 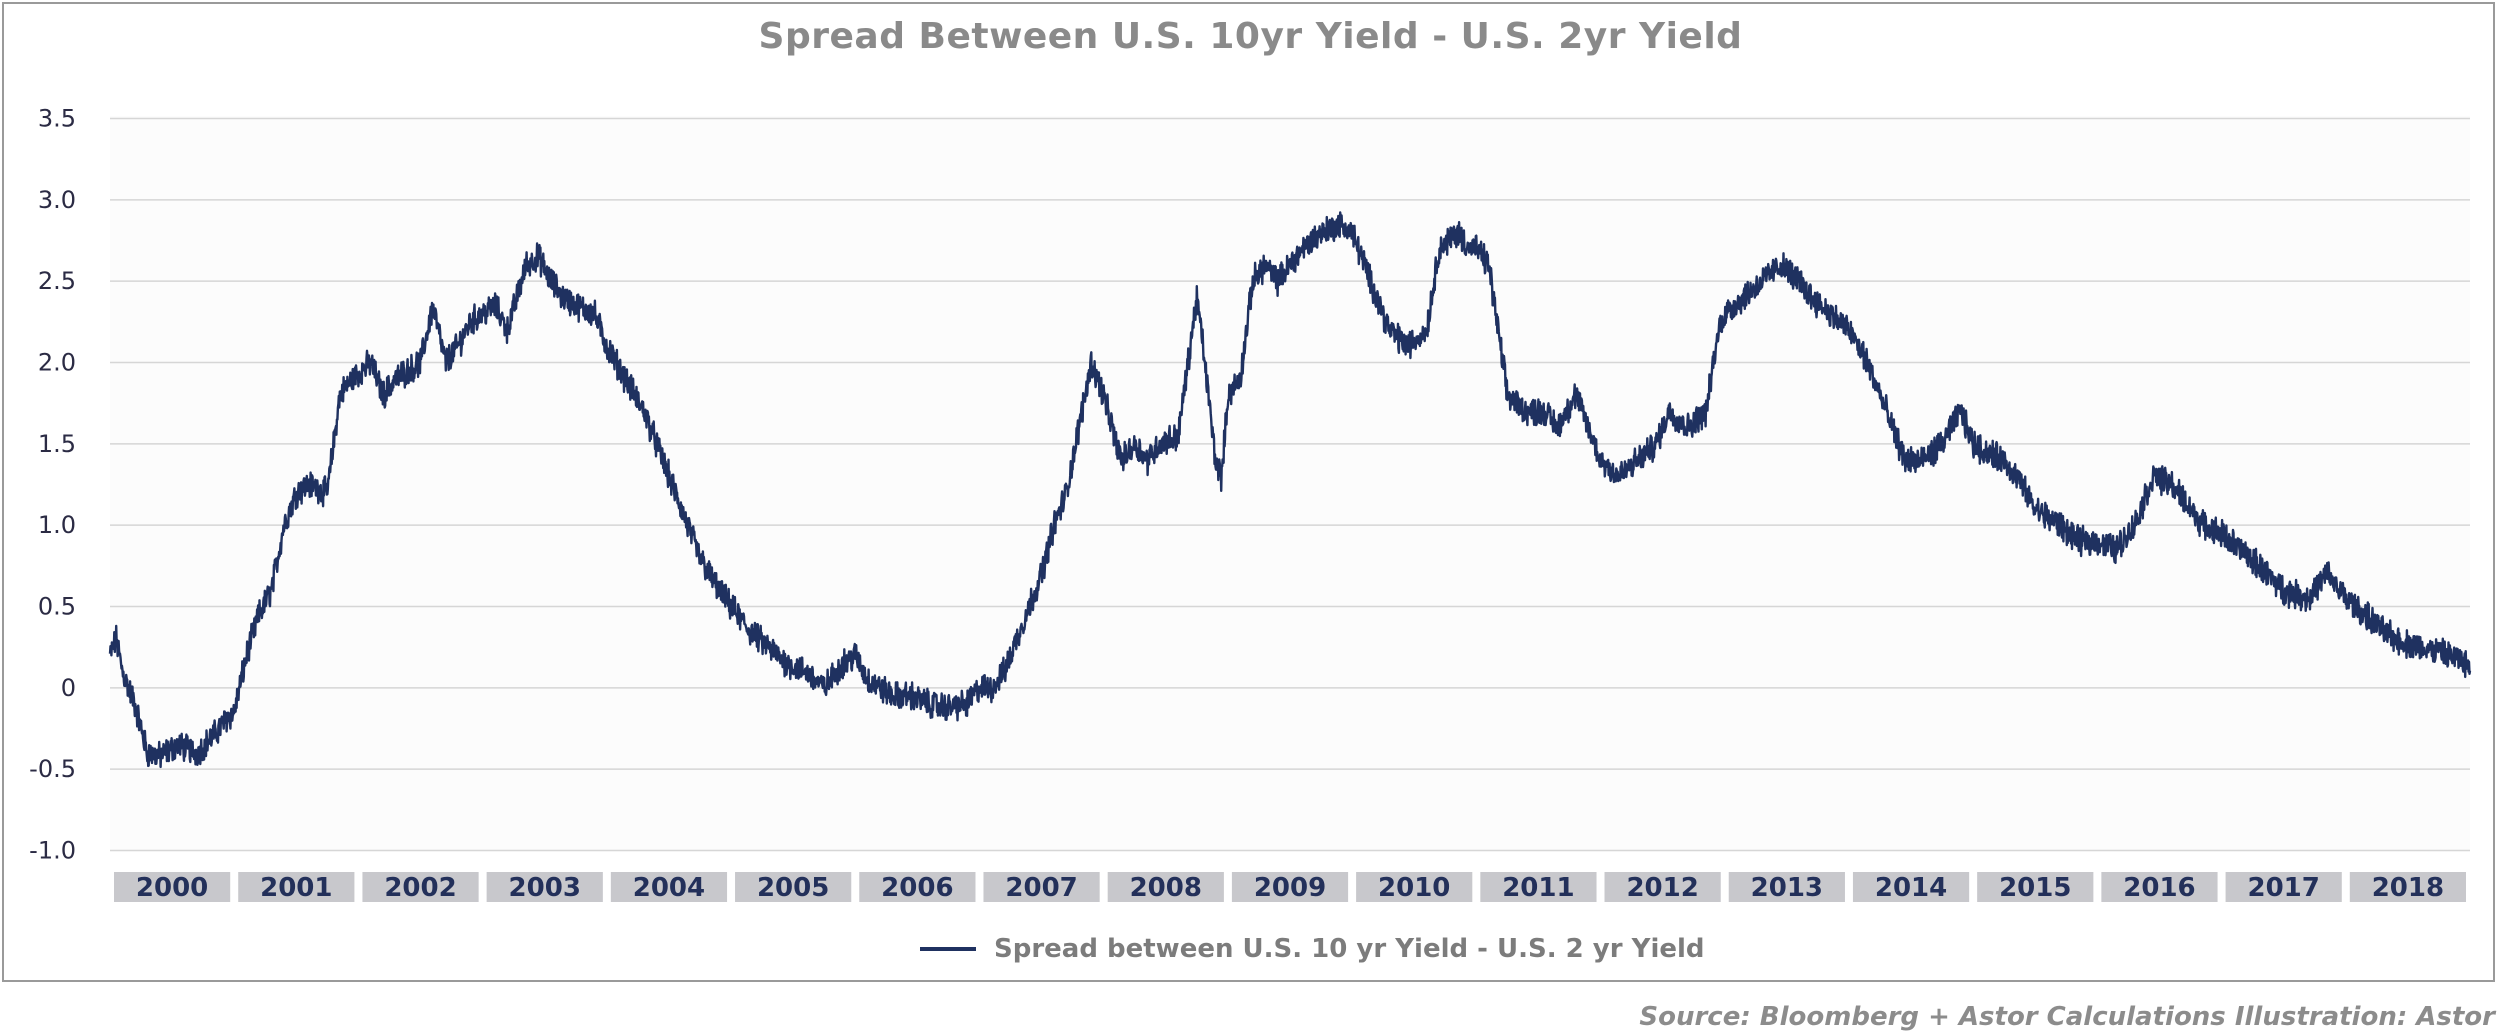 I want to click on y-tick-label: 1.5, so click(x=57, y=444).